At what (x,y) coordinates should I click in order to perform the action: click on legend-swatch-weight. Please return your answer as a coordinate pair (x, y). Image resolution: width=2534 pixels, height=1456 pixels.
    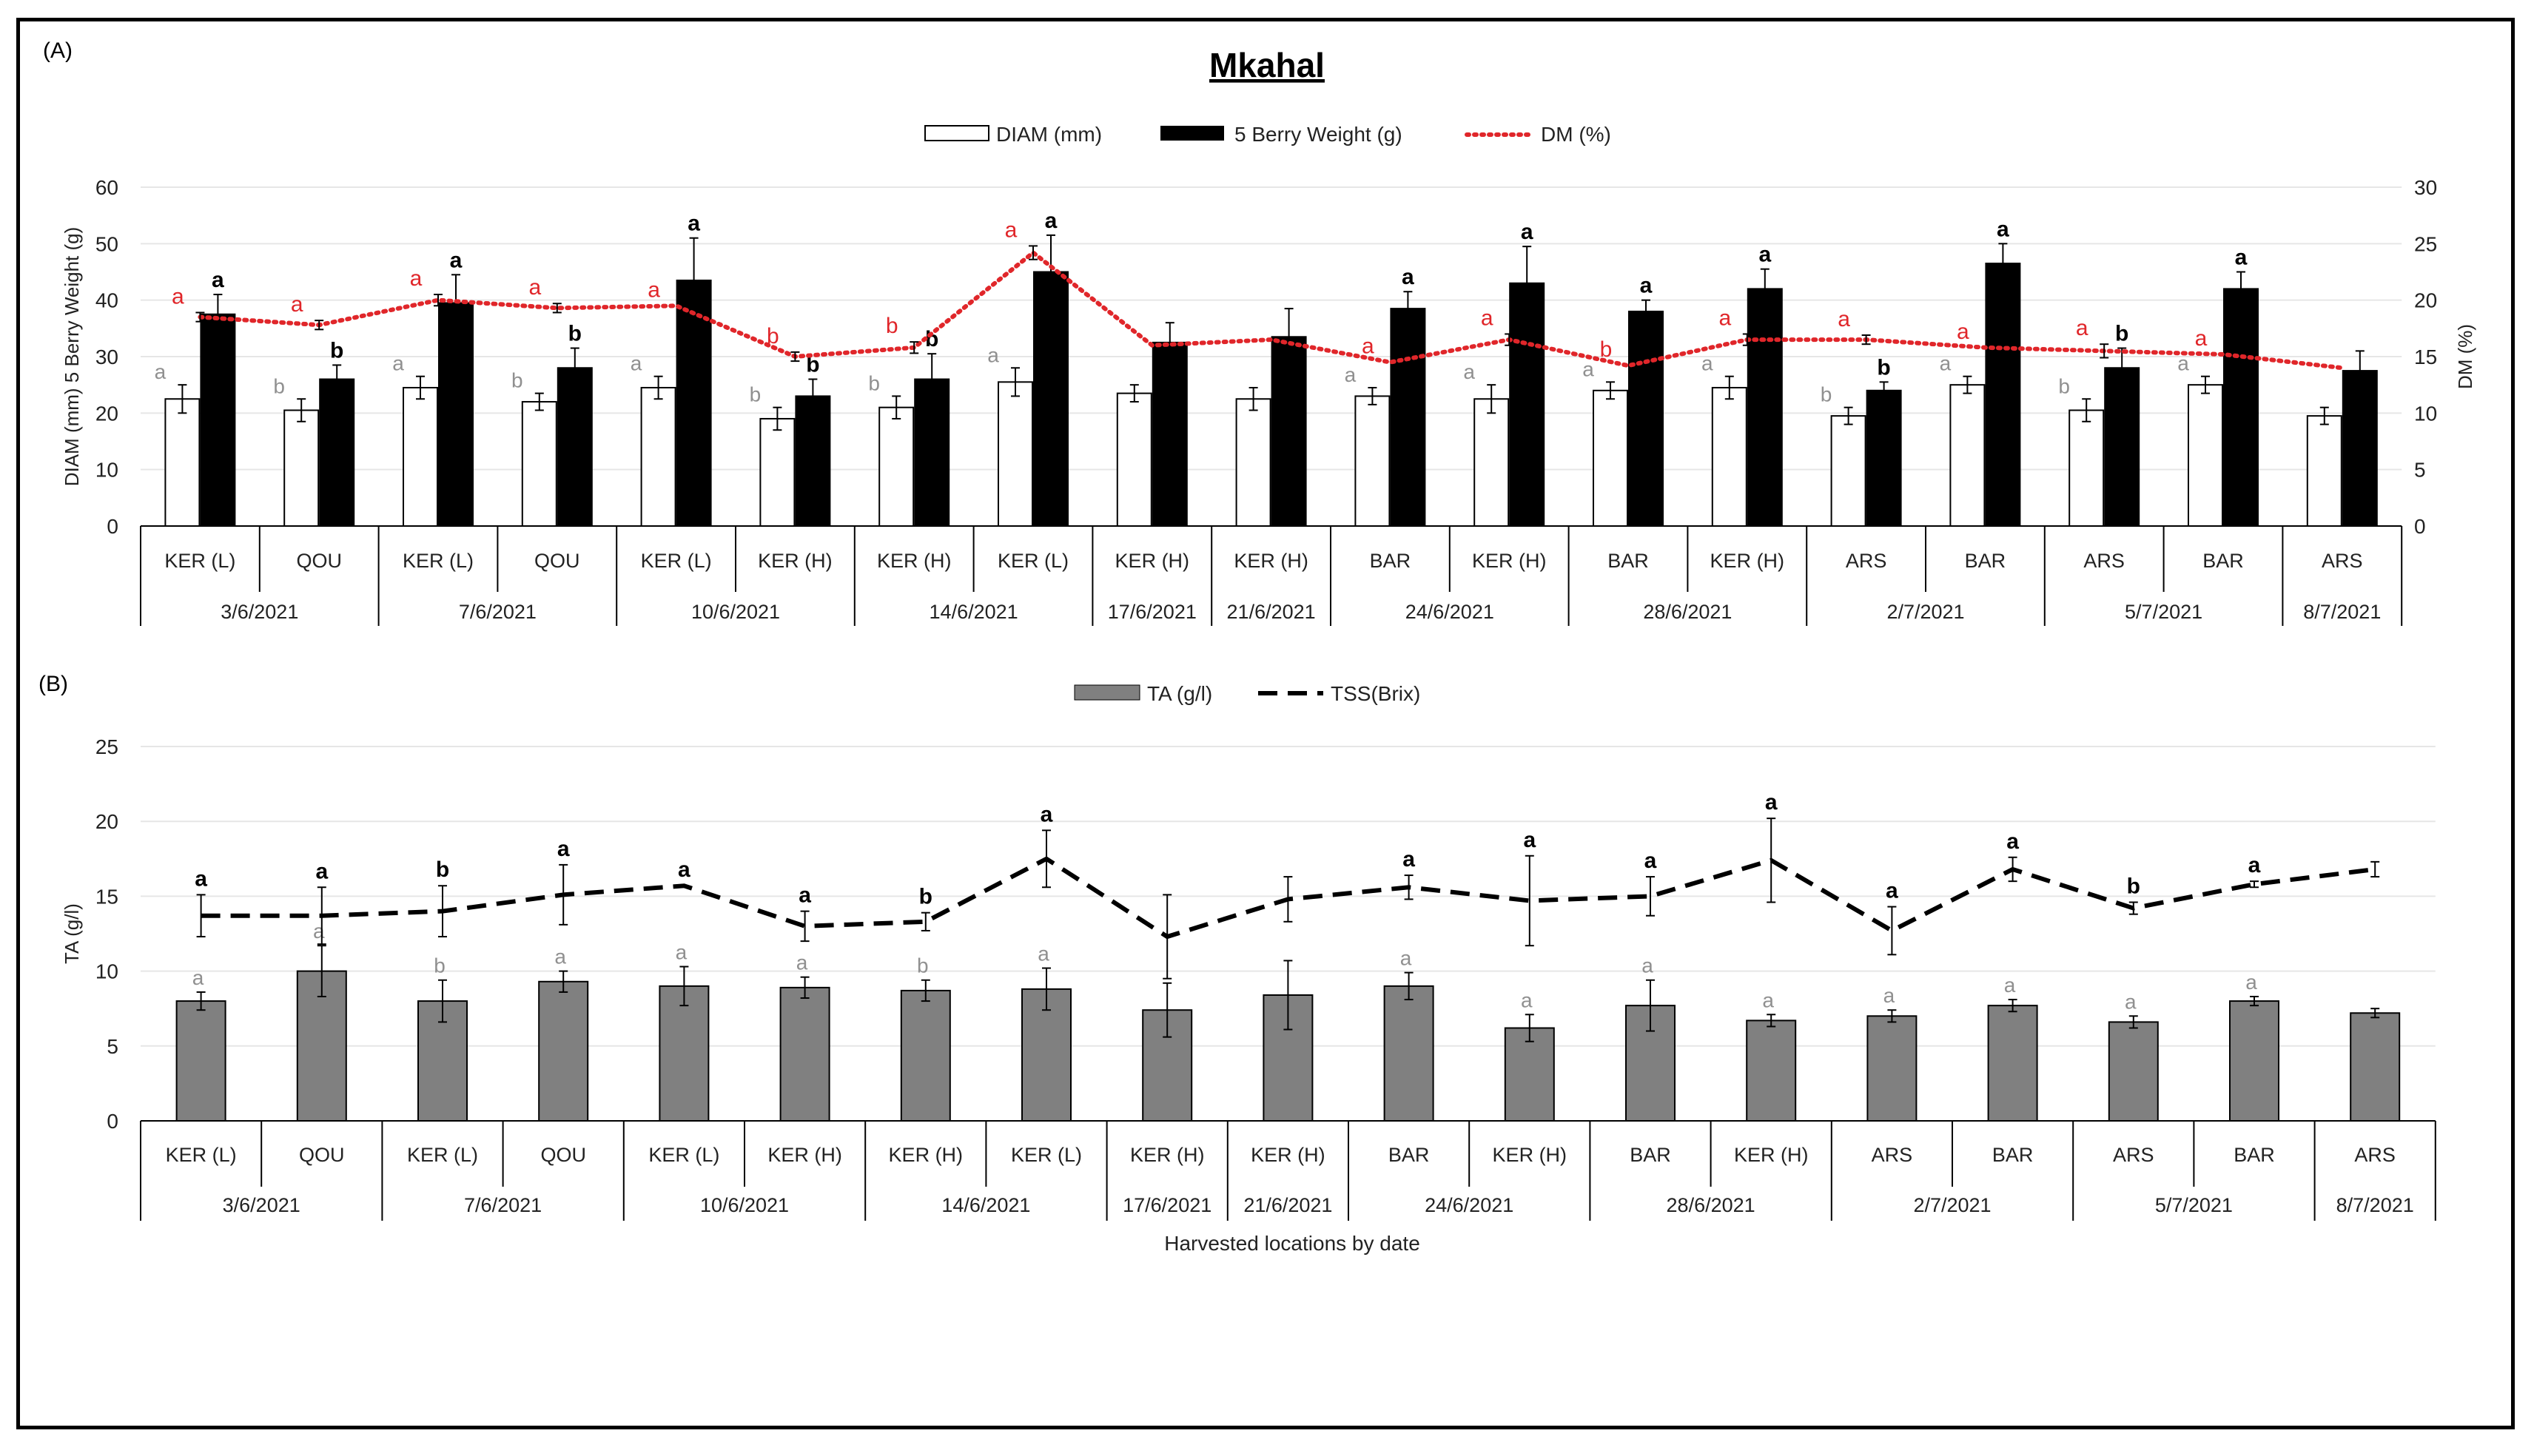
    Looking at the image, I should click on (1192, 133).